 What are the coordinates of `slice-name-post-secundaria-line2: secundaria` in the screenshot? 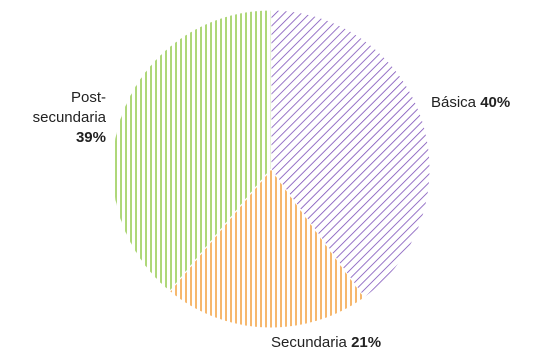 It's located at (69, 117).